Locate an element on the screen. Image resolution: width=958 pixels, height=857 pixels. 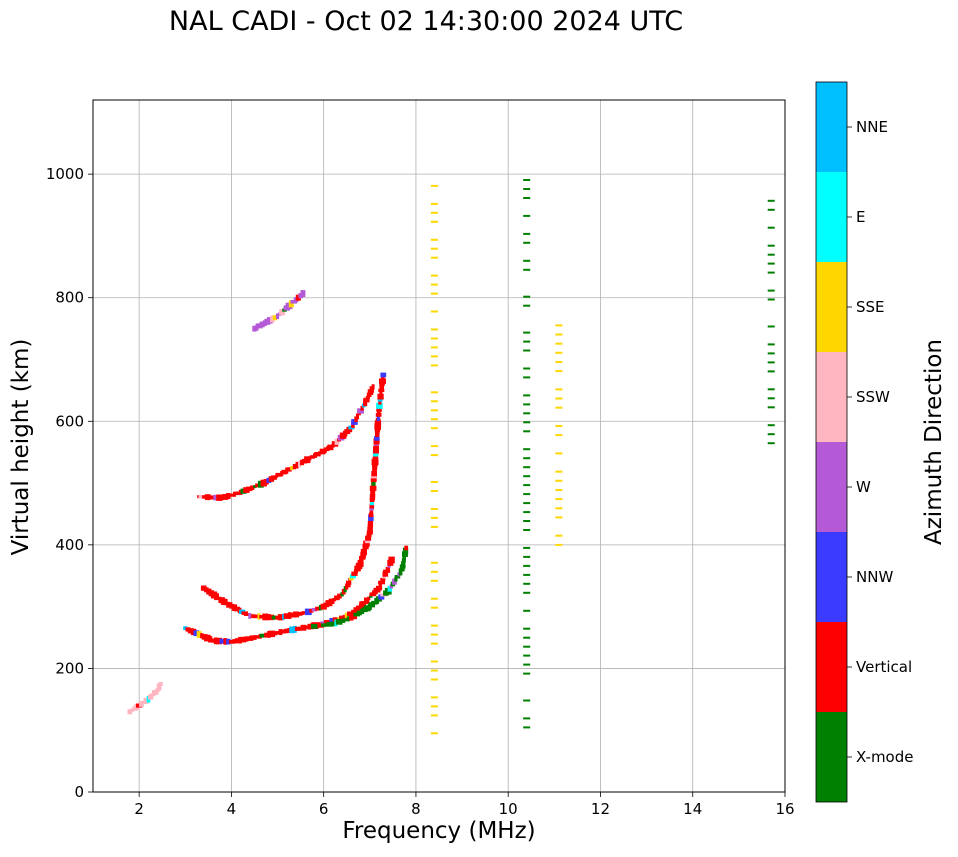
y-tick-label: 600 is located at coordinates (69, 421).